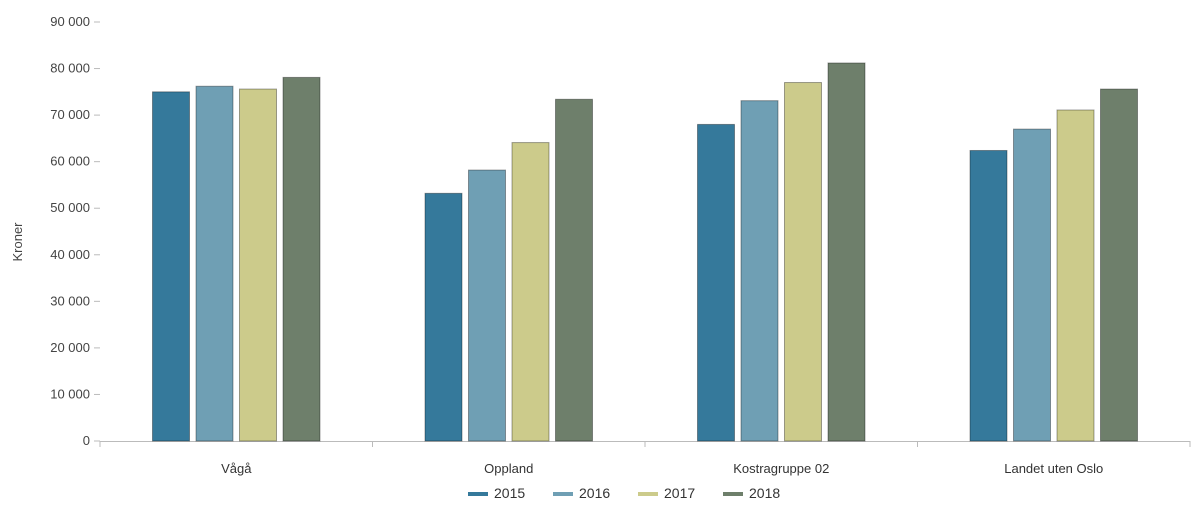 The height and width of the screenshot is (506, 1195). What do you see at coordinates (645, 444) in the screenshot?
I see `x-axis` at bounding box center [645, 444].